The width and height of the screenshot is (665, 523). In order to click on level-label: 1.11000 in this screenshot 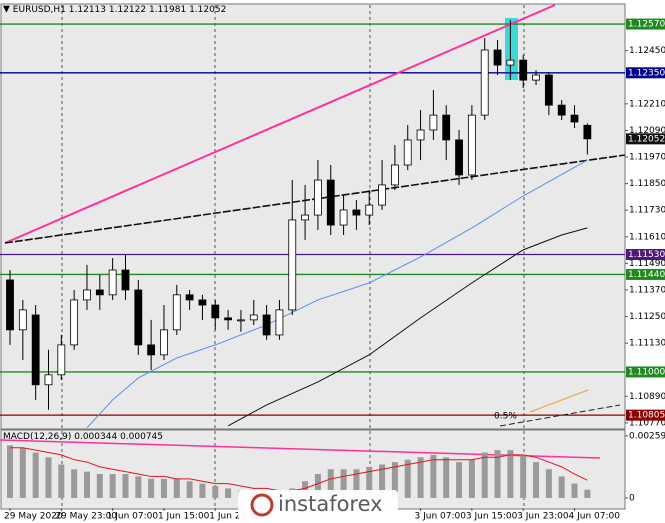, I will do `click(646, 372)`.